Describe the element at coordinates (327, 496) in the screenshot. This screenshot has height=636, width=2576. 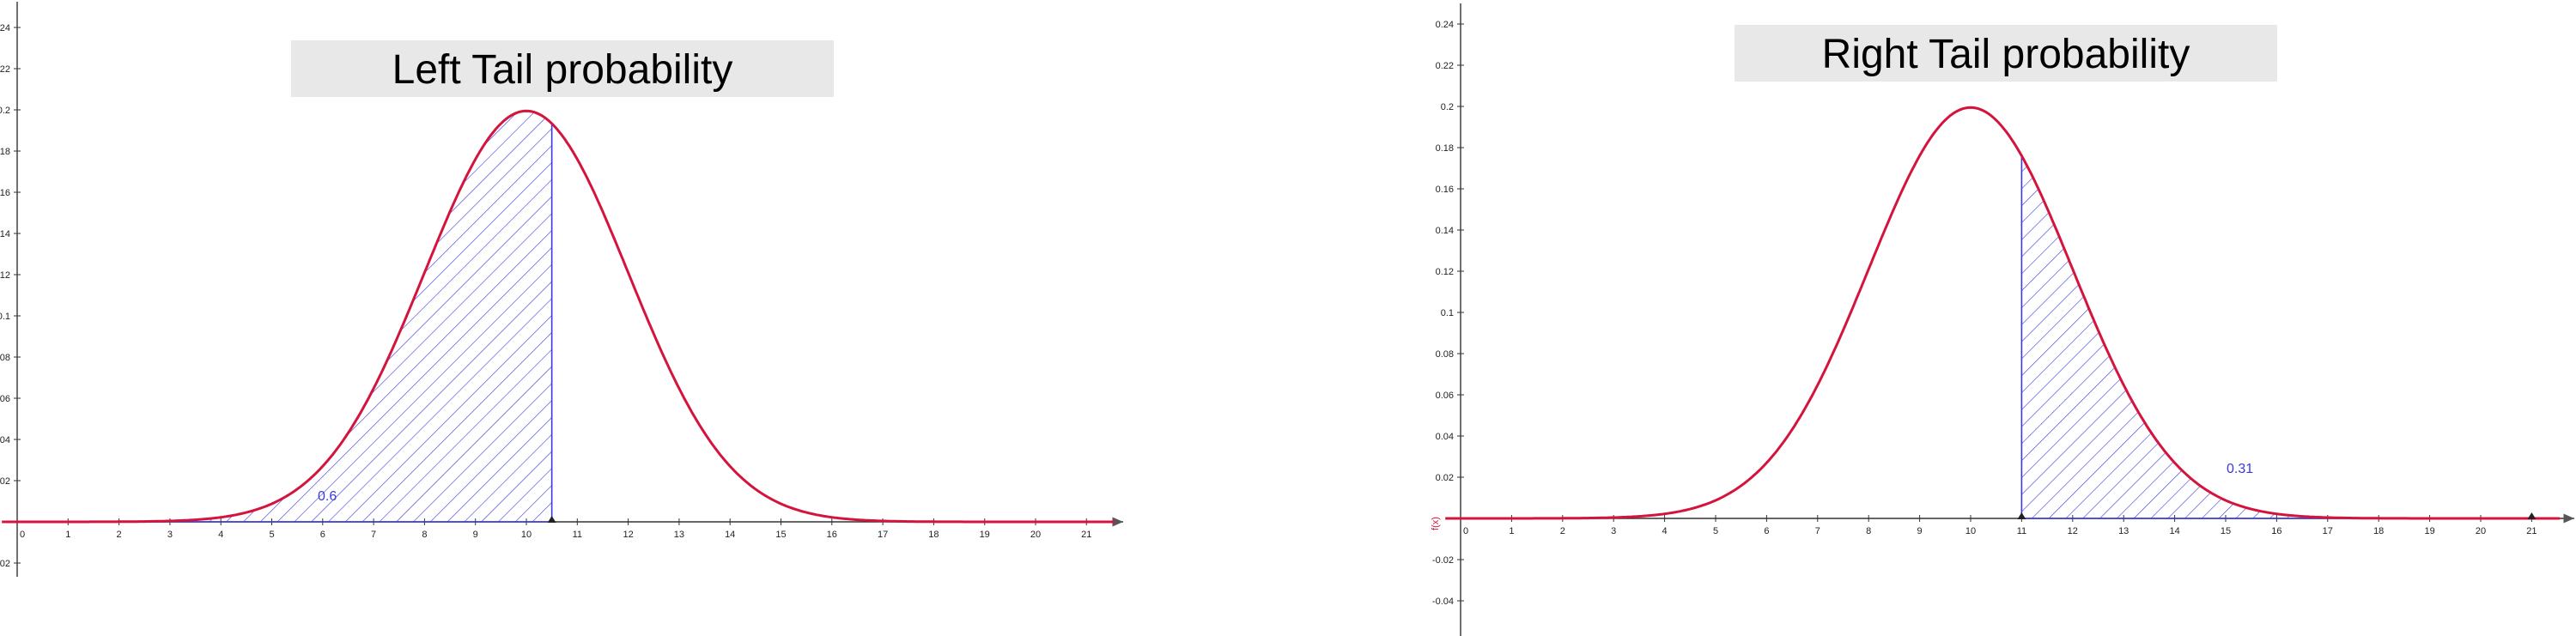
I see `area-value-label: 0.6` at that location.